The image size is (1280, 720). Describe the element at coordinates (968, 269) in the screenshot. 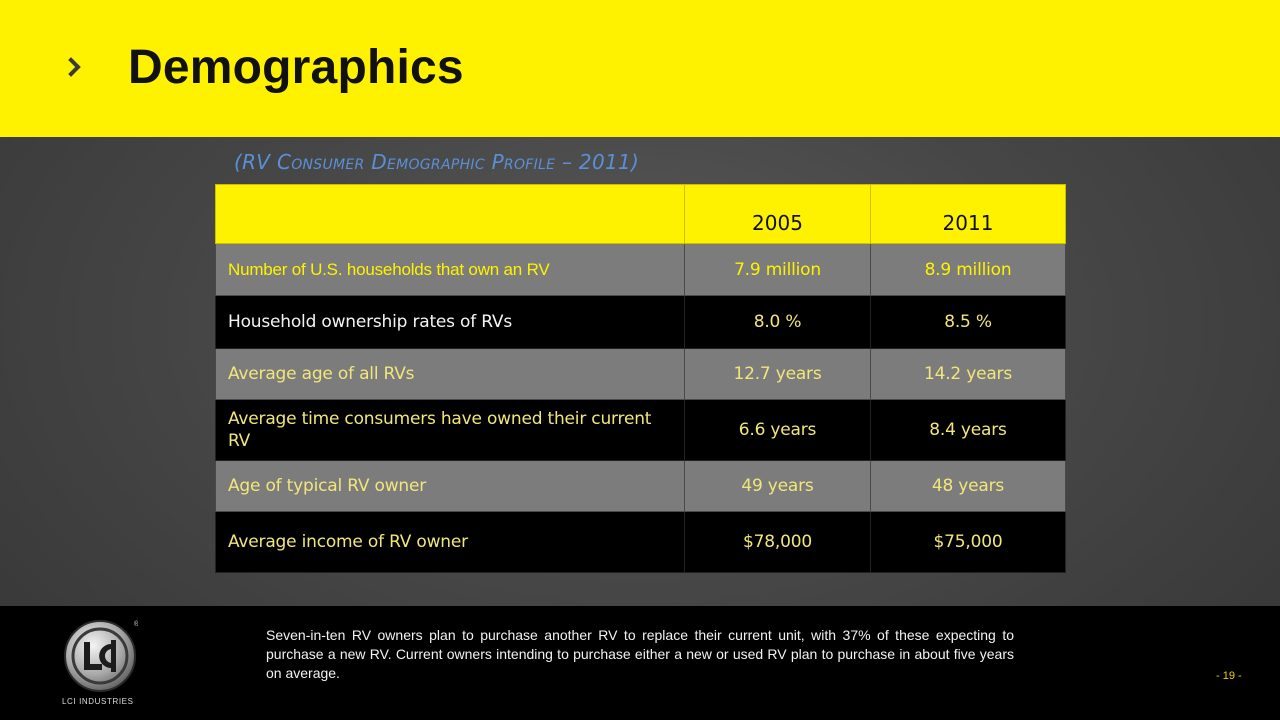

I see `value-2011: 8.9 million` at that location.